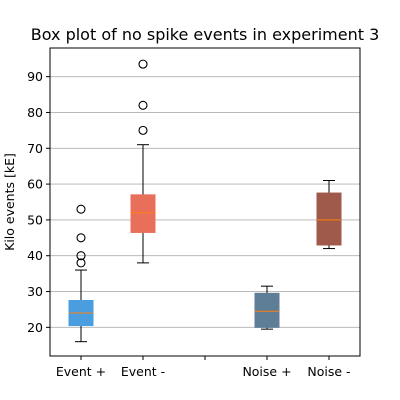 The height and width of the screenshot is (400, 400). What do you see at coordinates (143, 371) in the screenshot?
I see `x-tick-label-1: Event -` at bounding box center [143, 371].